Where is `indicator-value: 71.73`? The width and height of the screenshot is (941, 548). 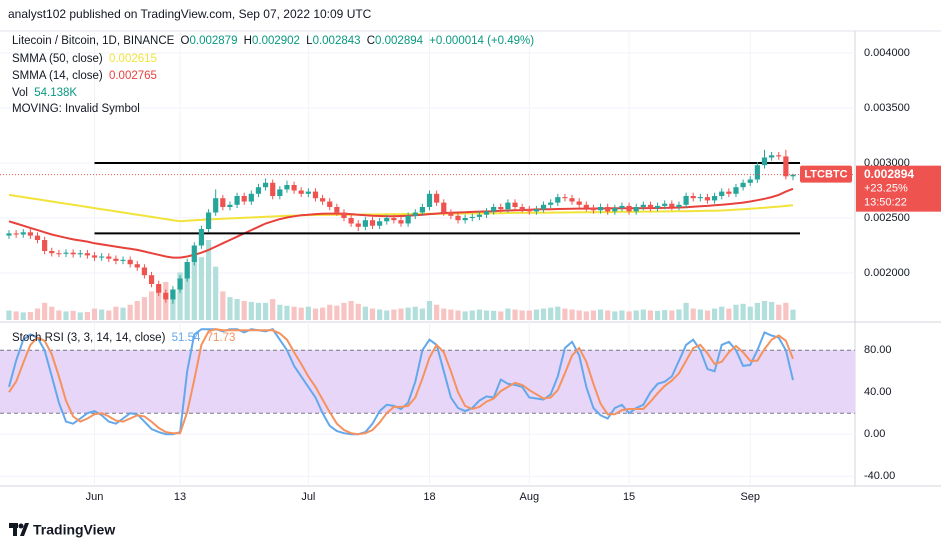
indicator-value: 71.73 is located at coordinates (221, 338).